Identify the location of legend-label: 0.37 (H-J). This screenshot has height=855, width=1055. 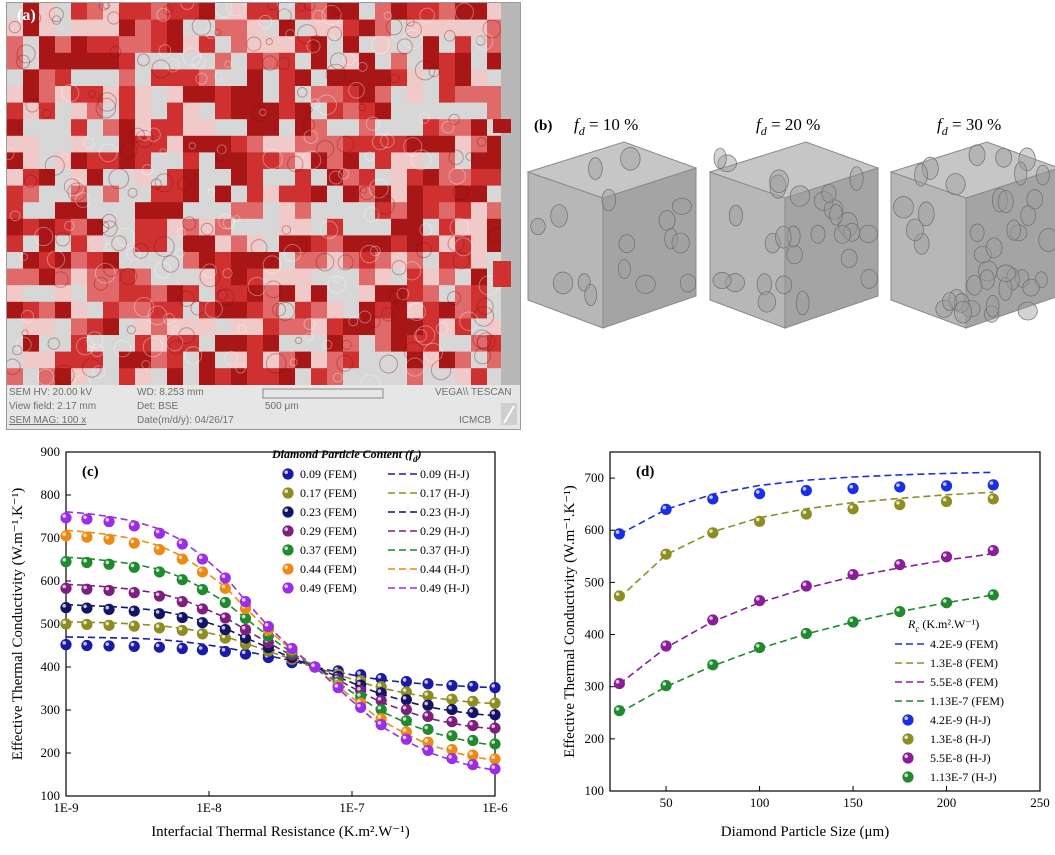
(444, 550).